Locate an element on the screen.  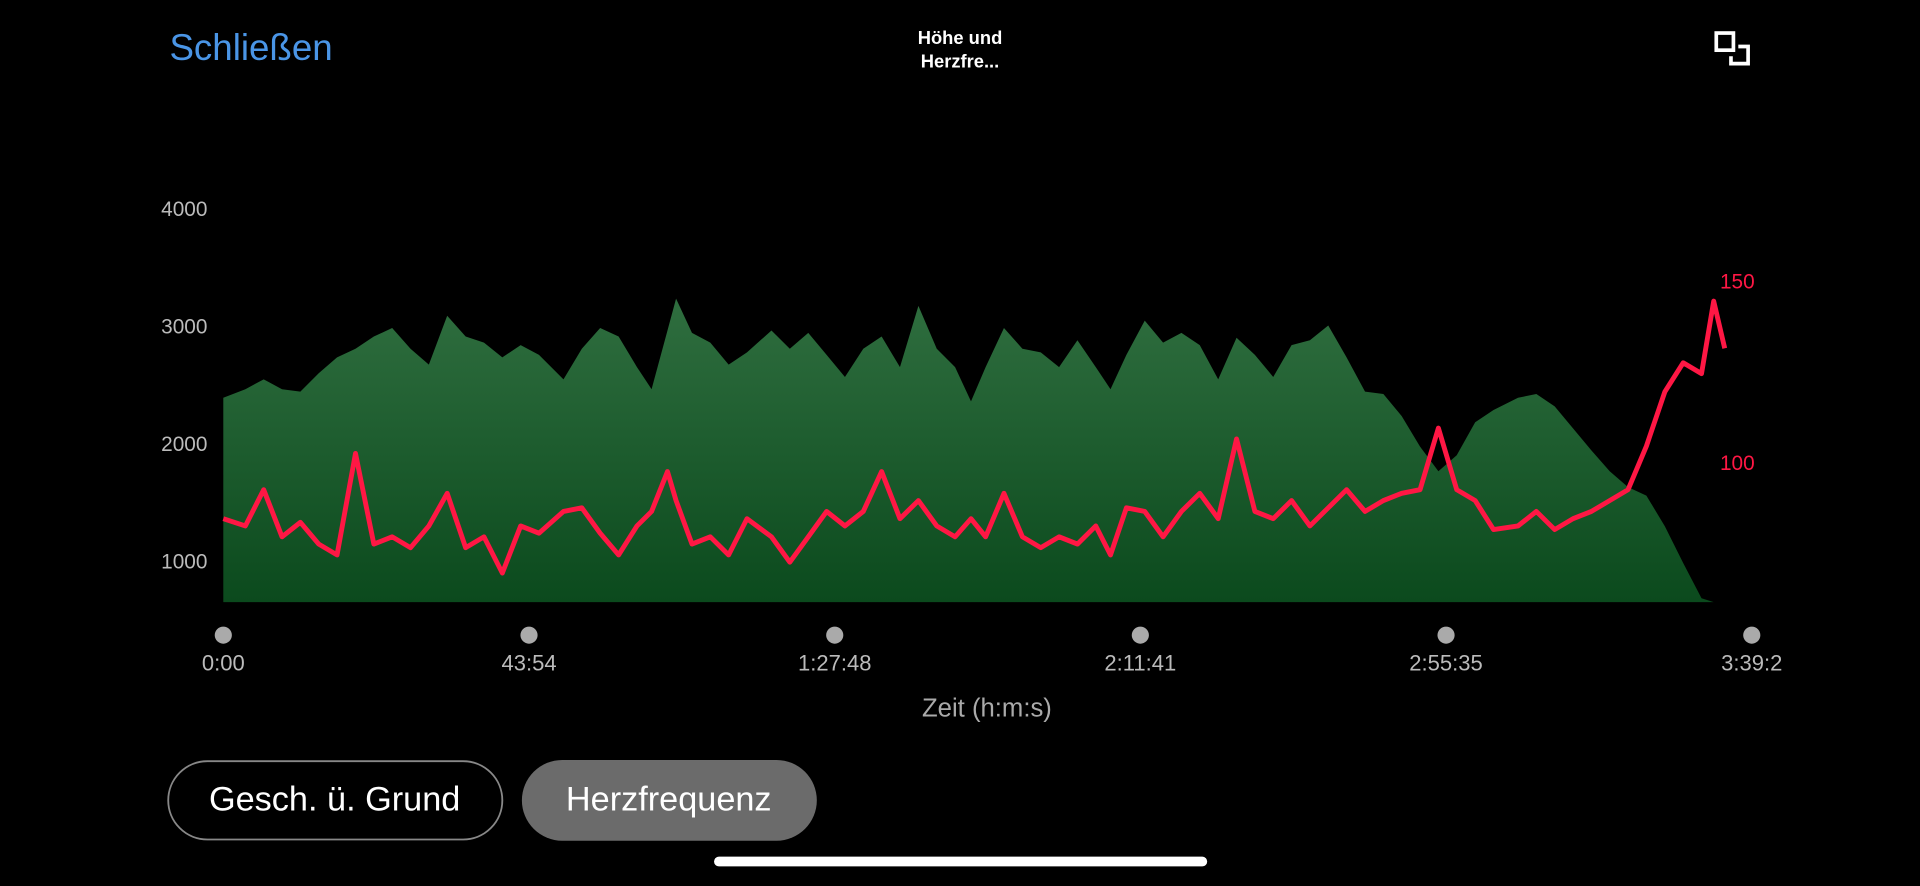
title: Höhe und is located at coordinates (960, 37).